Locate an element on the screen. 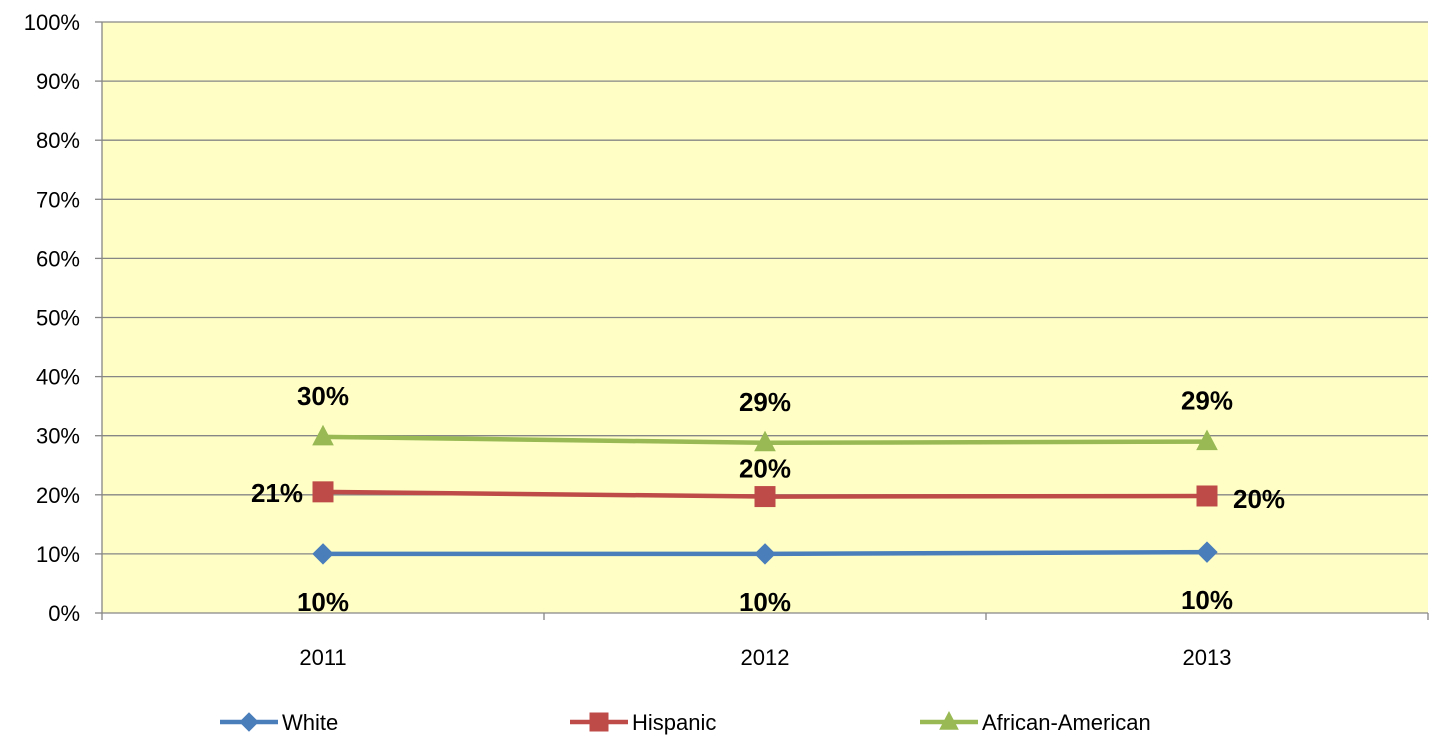  y-tick-label: 0% is located at coordinates (64, 613).